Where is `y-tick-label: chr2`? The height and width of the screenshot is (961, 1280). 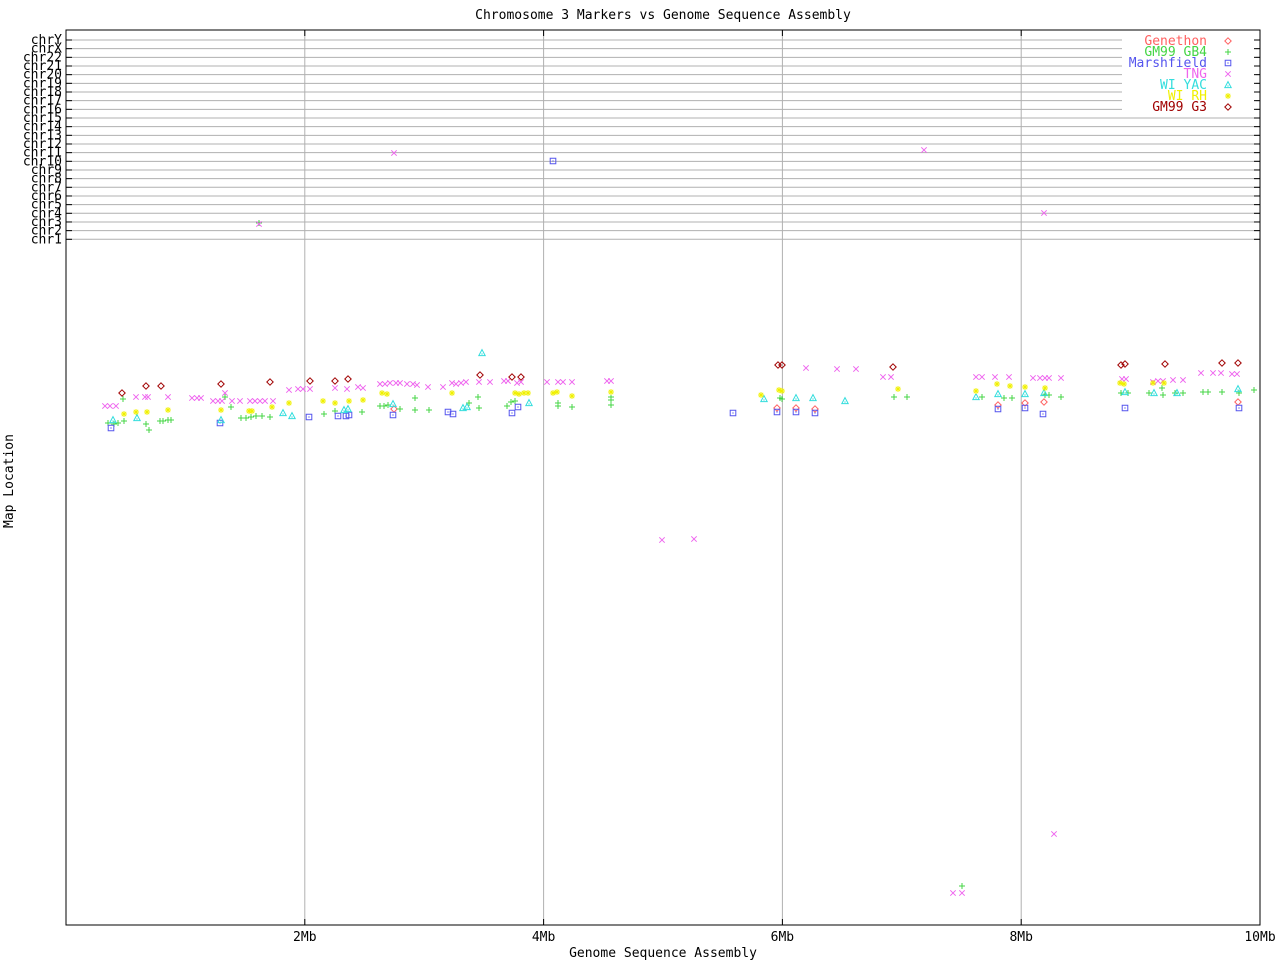
y-tick-label: chr2 is located at coordinates (46, 231).